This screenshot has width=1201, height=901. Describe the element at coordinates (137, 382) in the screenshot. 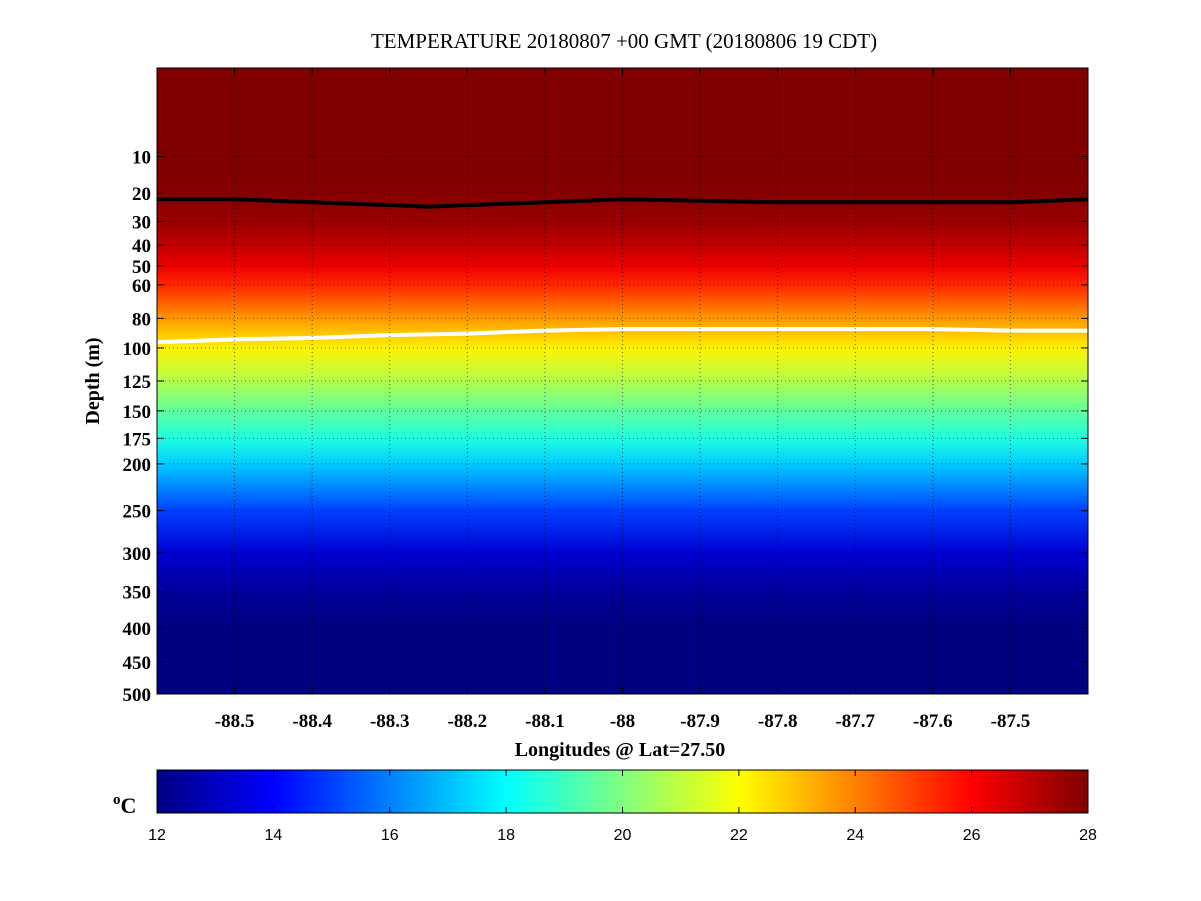

I see `y-tick-label: 125` at that location.